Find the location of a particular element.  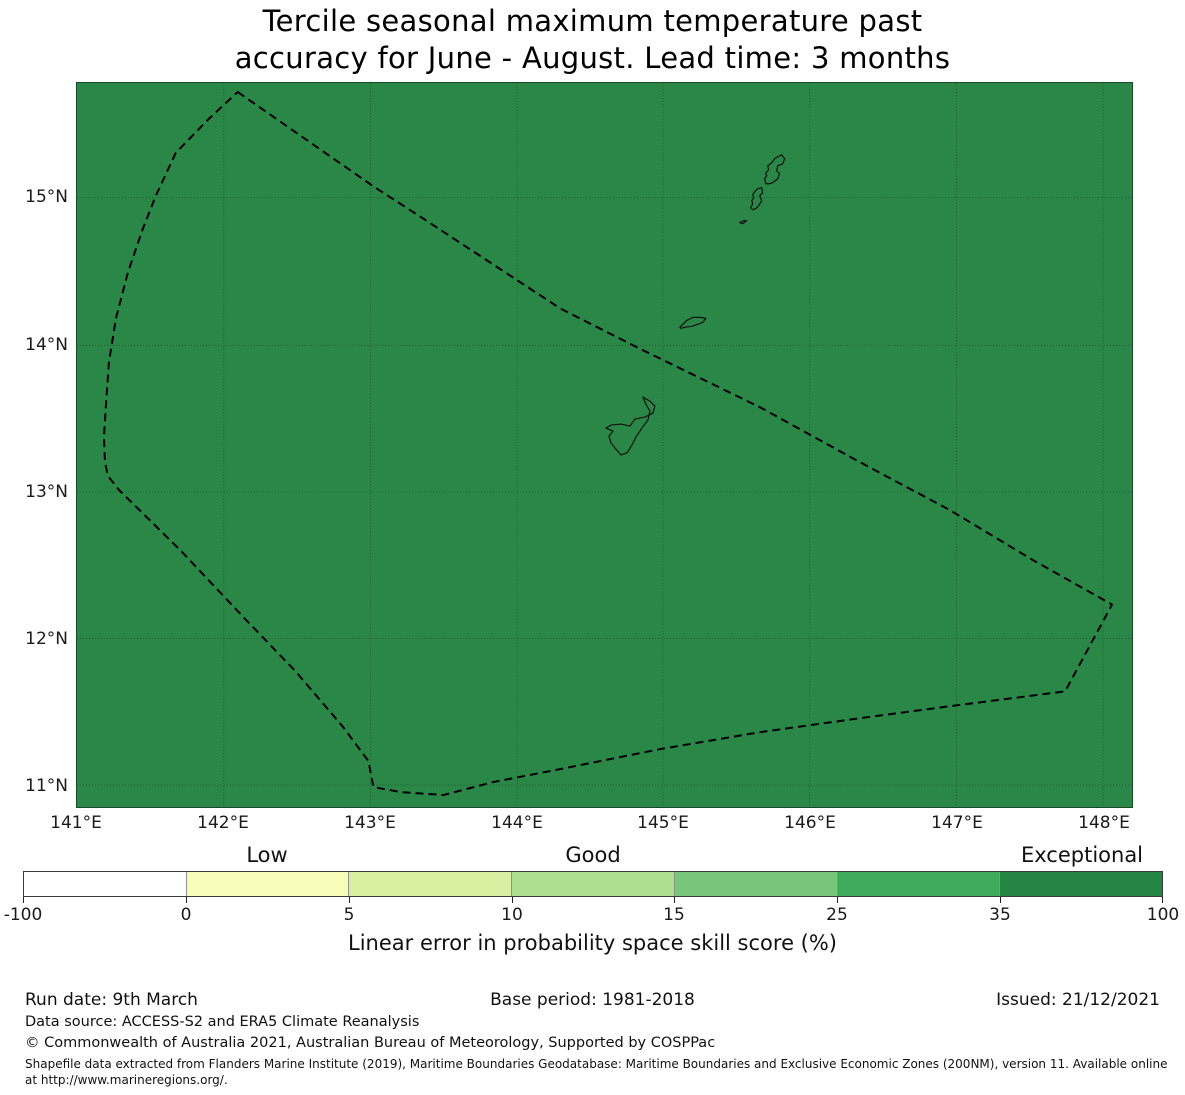

colorbar is located at coordinates (593, 884).